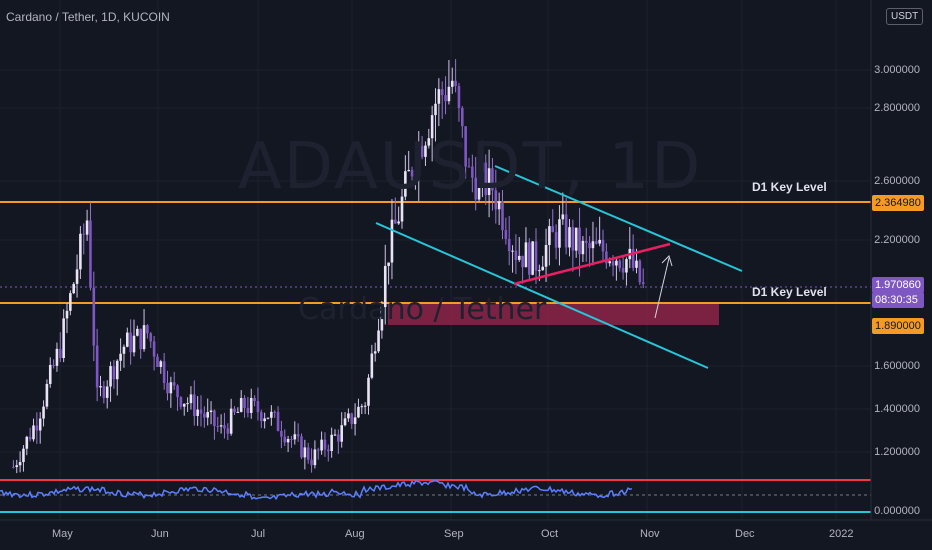 The width and height of the screenshot is (932, 550). Describe the element at coordinates (905, 16) in the screenshot. I see `currency-badge: USDT` at that location.